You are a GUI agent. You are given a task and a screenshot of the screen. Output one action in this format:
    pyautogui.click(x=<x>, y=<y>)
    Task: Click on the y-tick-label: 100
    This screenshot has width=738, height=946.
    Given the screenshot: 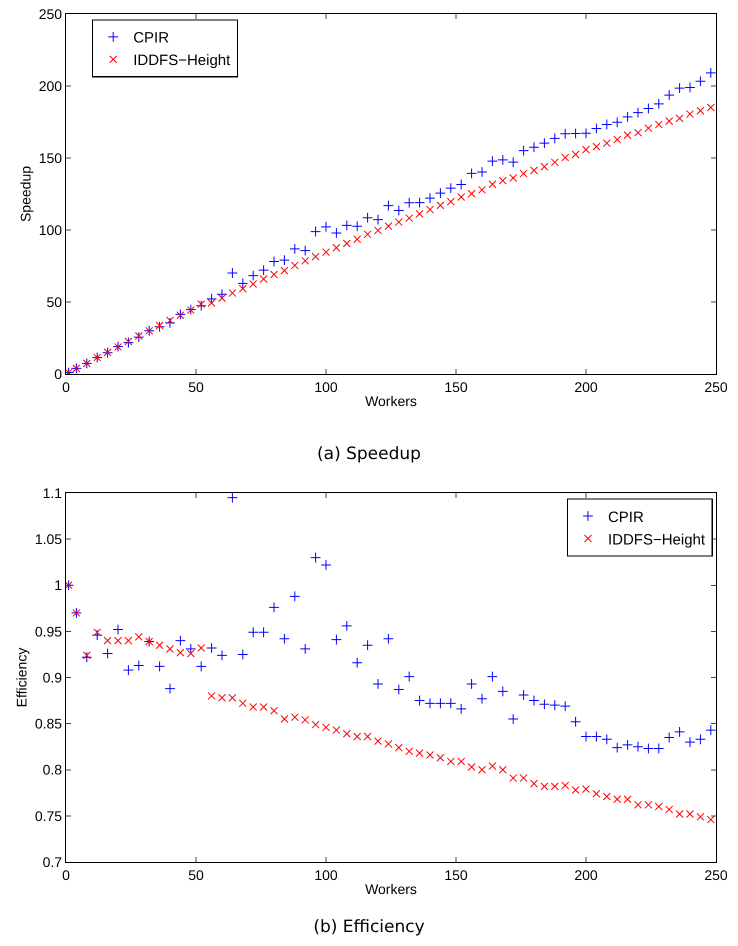 What is the action you would take?
    pyautogui.click(x=50, y=230)
    